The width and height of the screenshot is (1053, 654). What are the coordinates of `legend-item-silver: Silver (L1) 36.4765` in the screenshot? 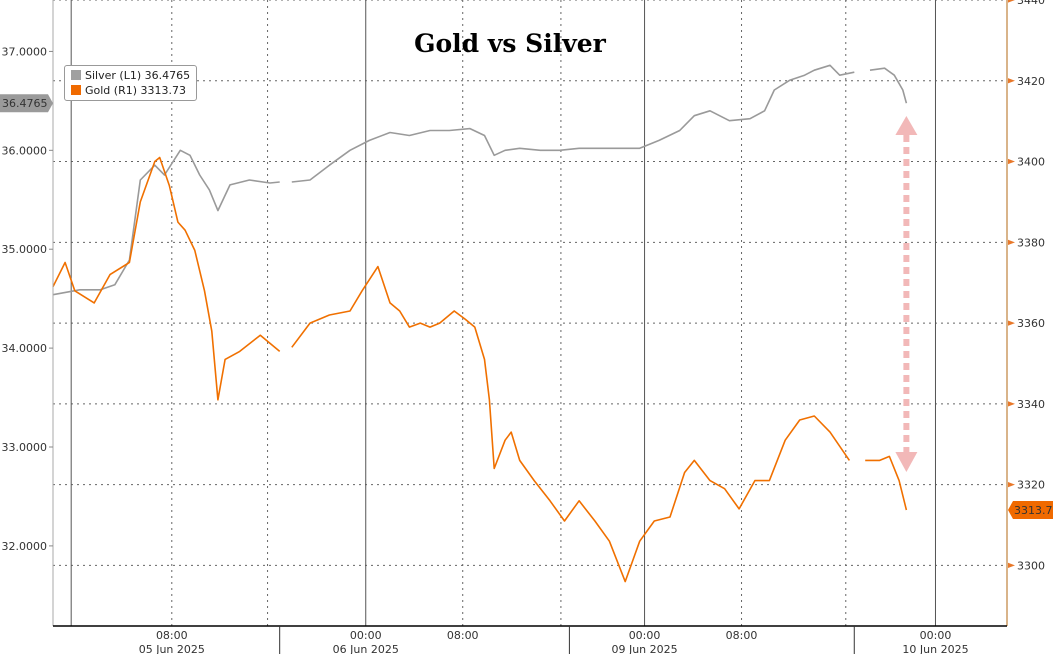 It's located at (130, 75).